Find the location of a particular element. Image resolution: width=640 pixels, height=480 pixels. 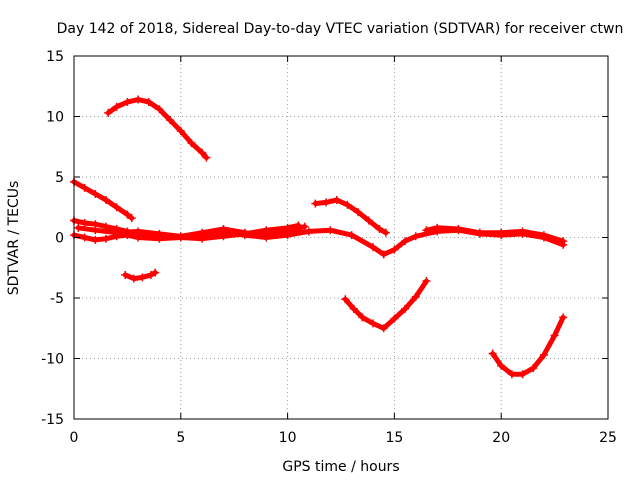

series-line is located at coordinates (528, 345).